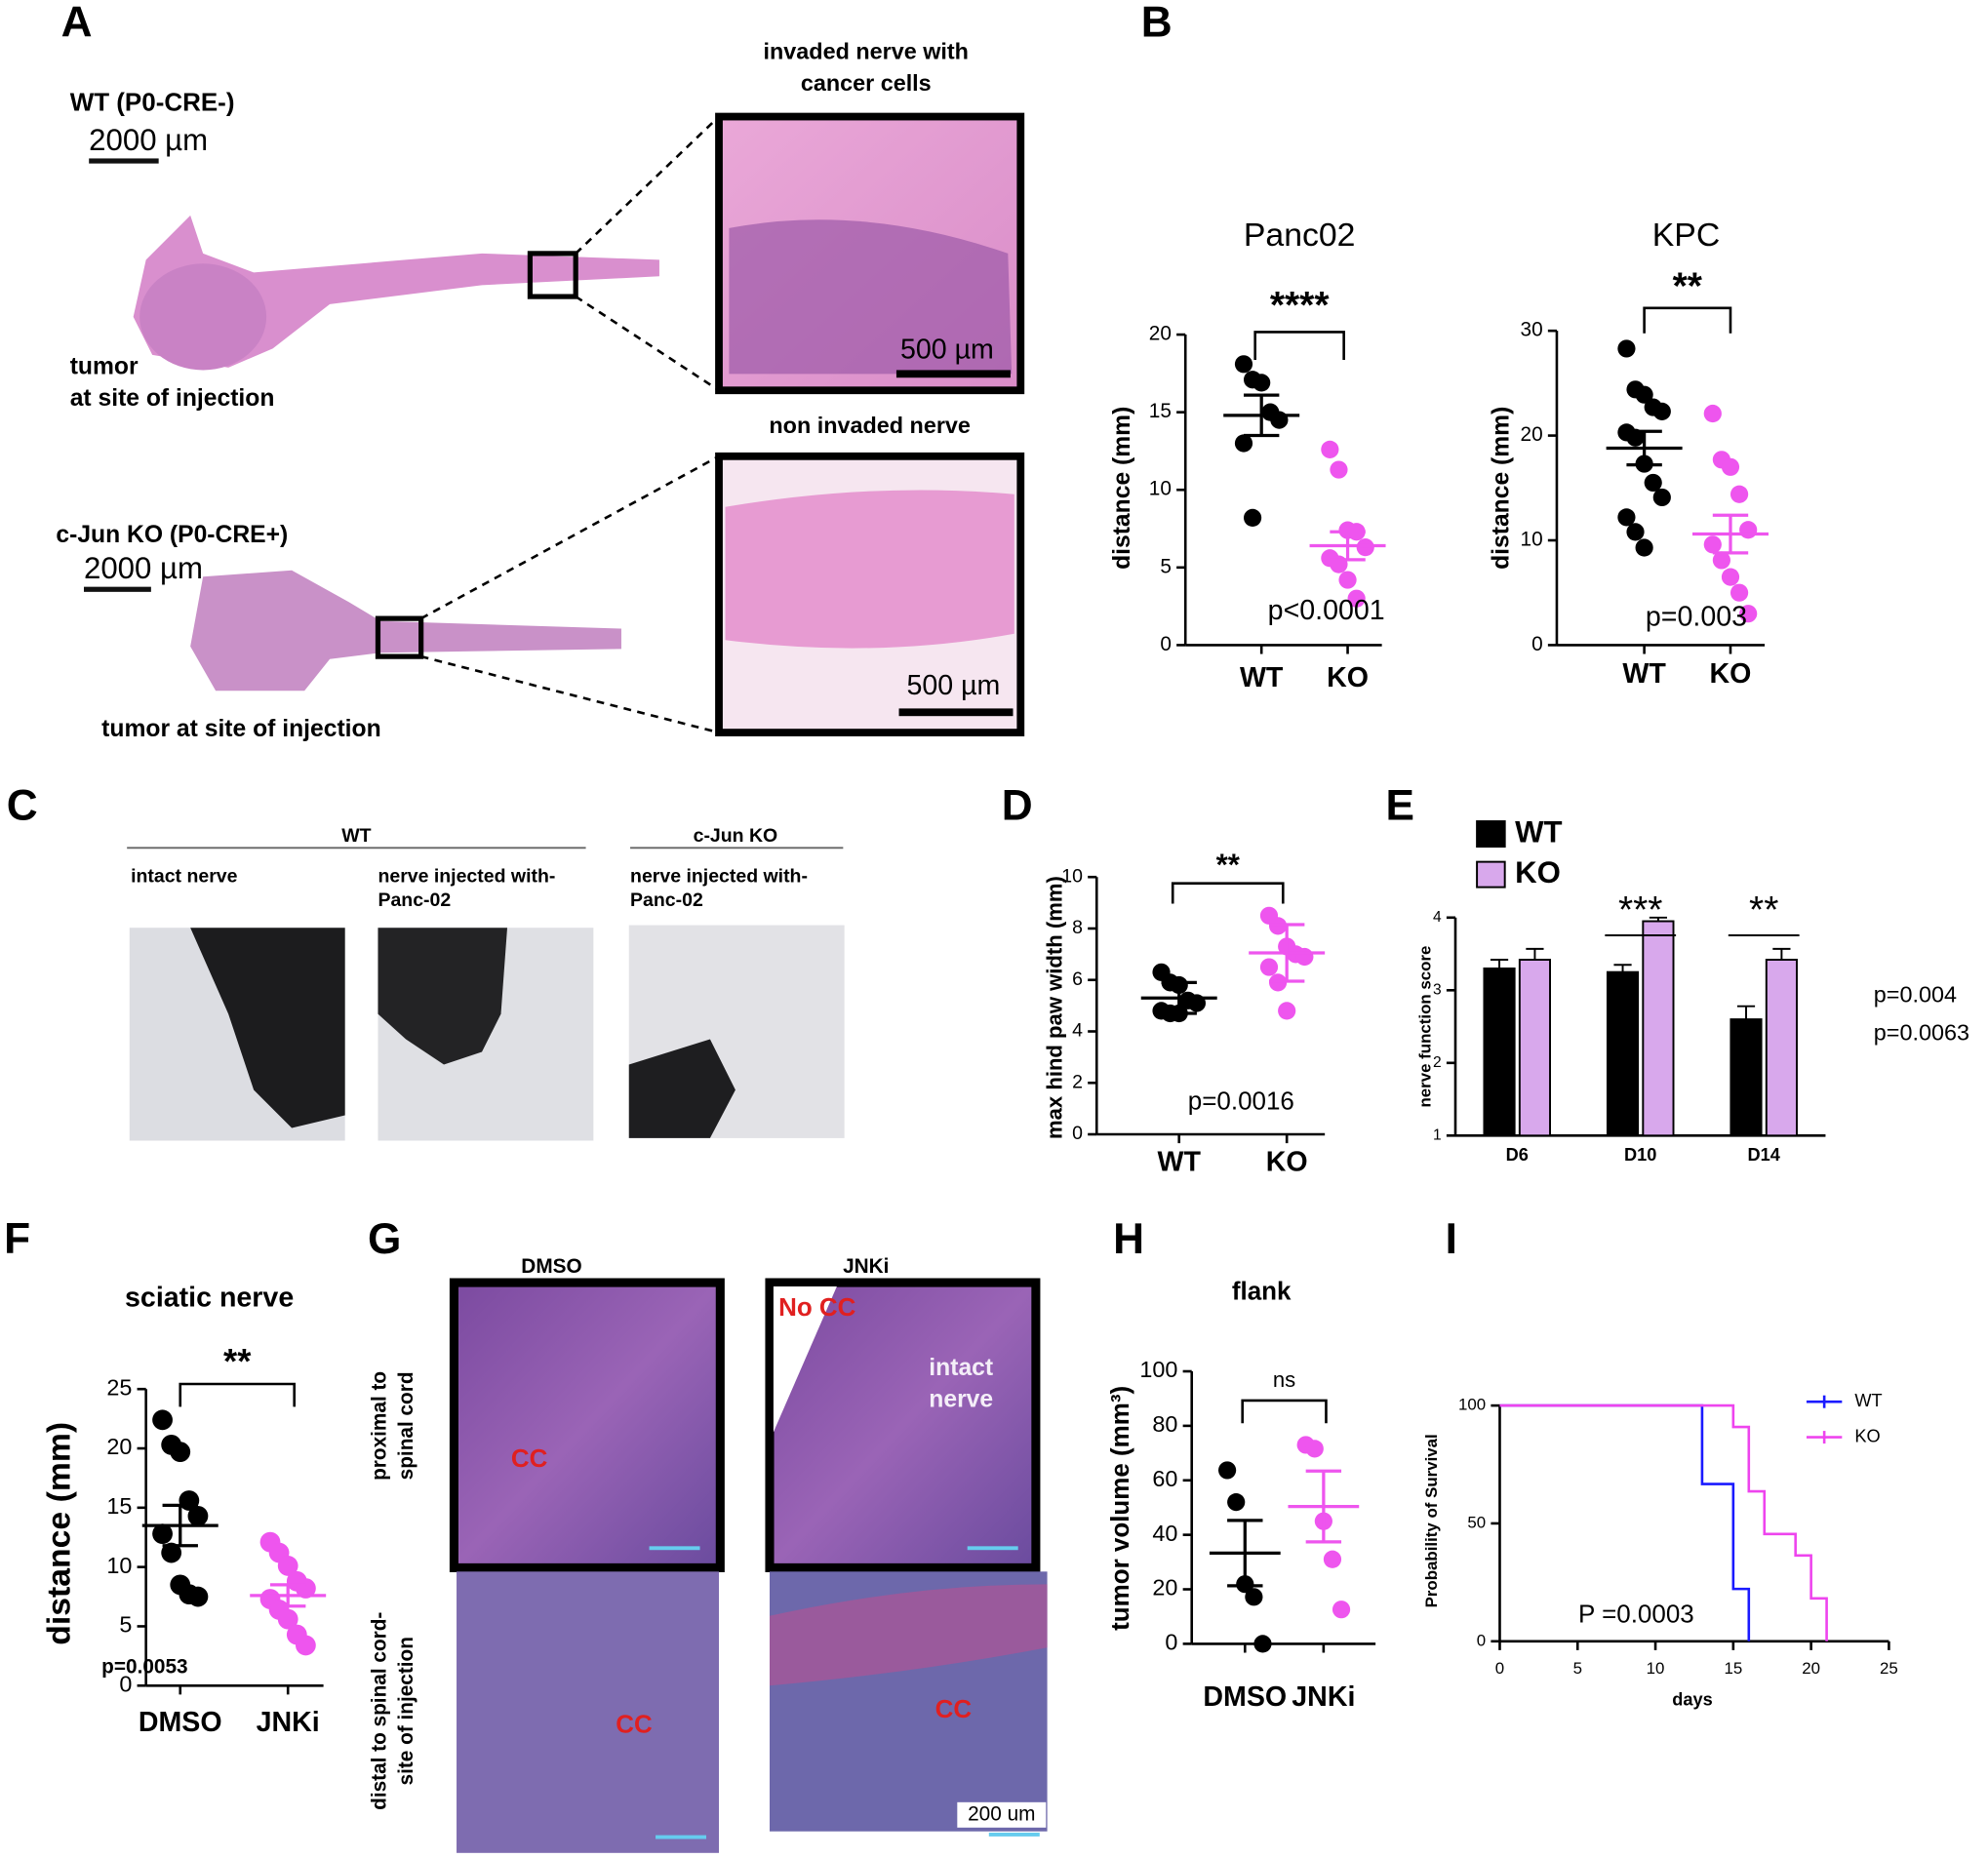  What do you see at coordinates (870, 426) in the screenshot?
I see `inset-title: non invaded nerve` at bounding box center [870, 426].